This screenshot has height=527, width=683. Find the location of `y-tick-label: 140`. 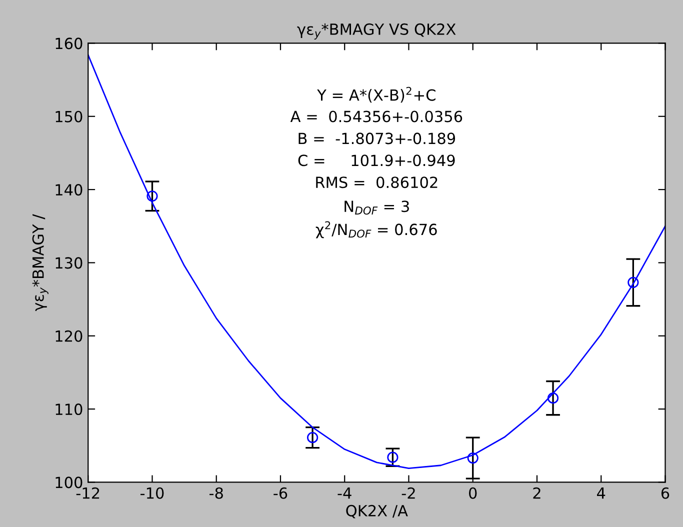

y-tick-label: 140 is located at coordinates (69, 190).